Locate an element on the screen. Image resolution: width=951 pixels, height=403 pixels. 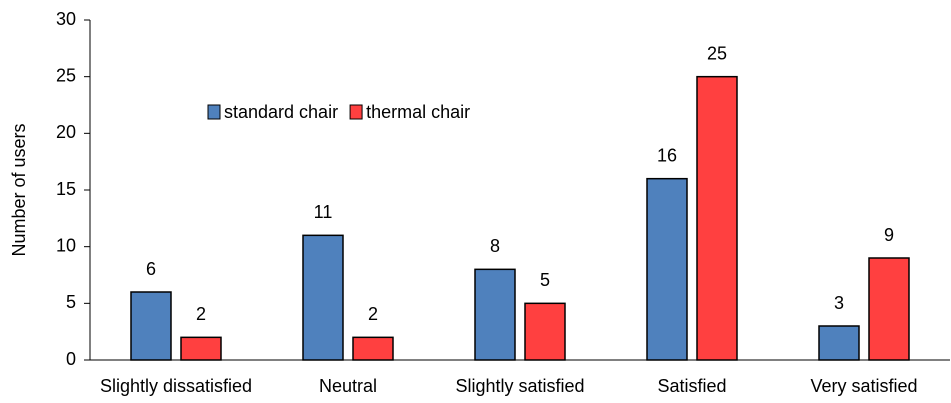
data-label: 11 is located at coordinates (323, 212).